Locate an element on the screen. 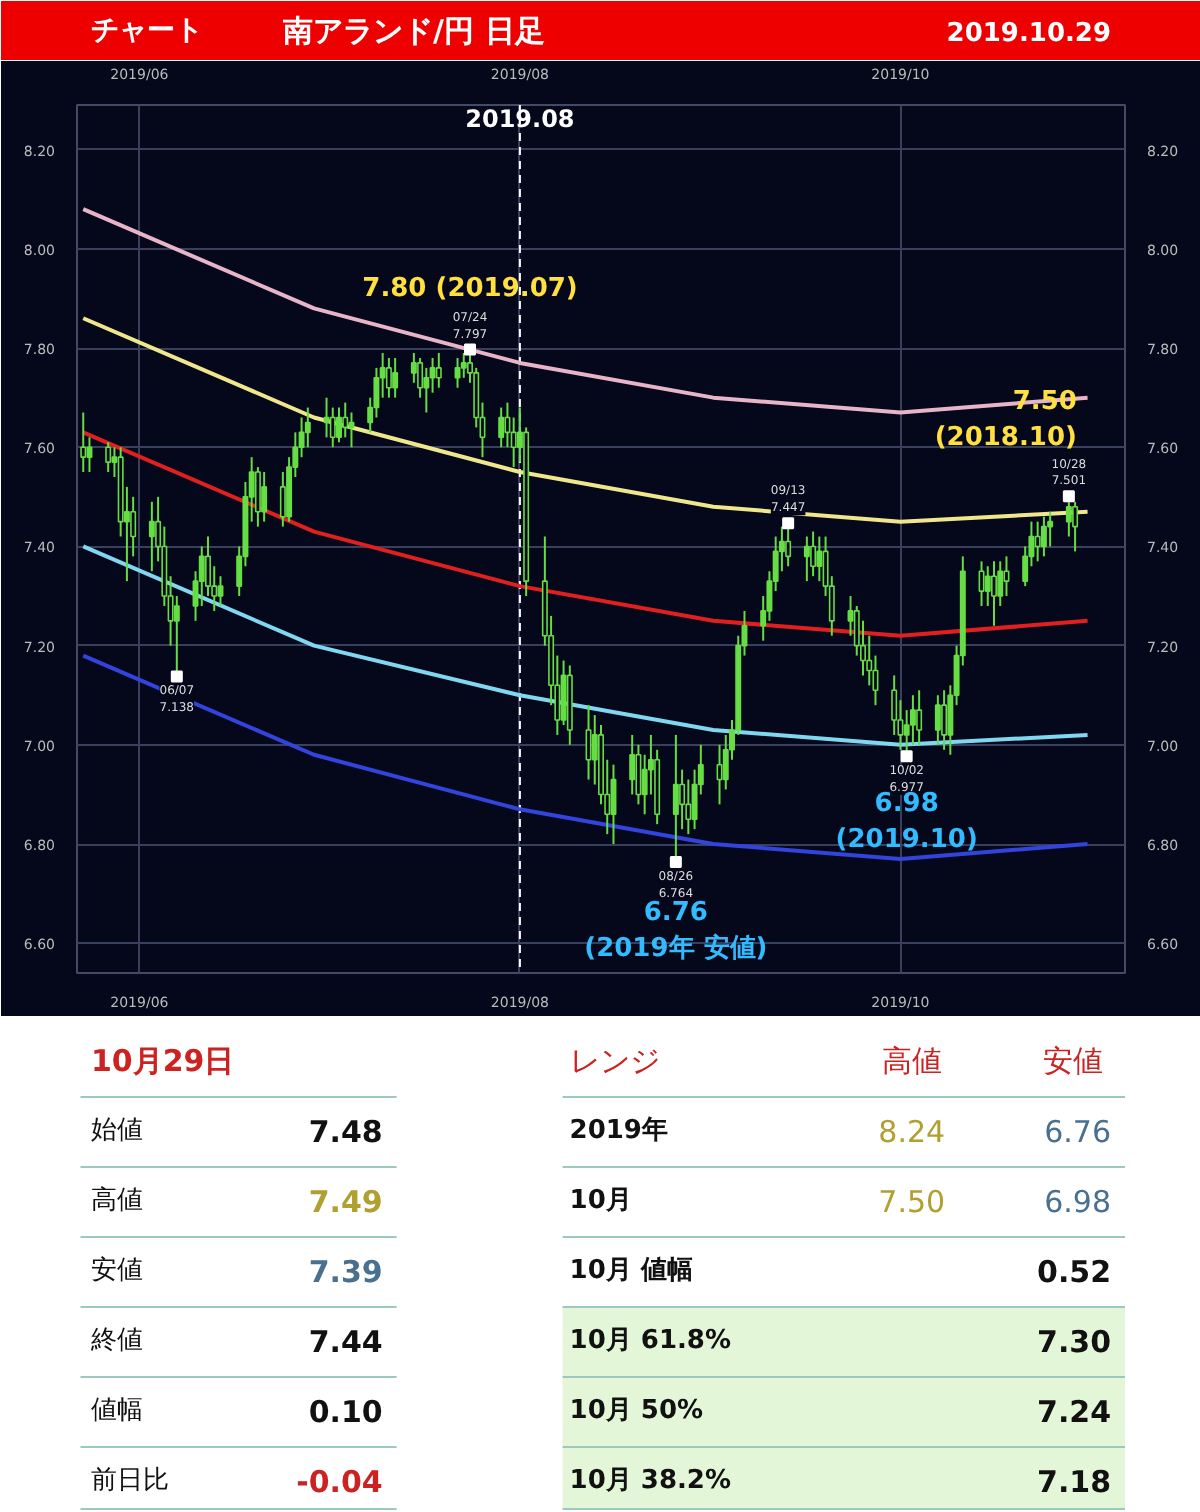  text: 7.18 is located at coordinates (1074, 1482).